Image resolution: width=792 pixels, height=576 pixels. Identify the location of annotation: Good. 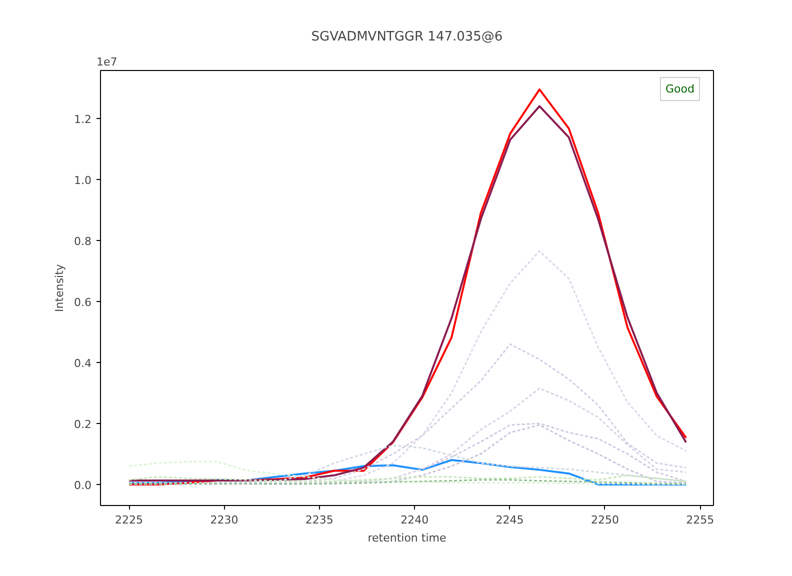
(680, 89).